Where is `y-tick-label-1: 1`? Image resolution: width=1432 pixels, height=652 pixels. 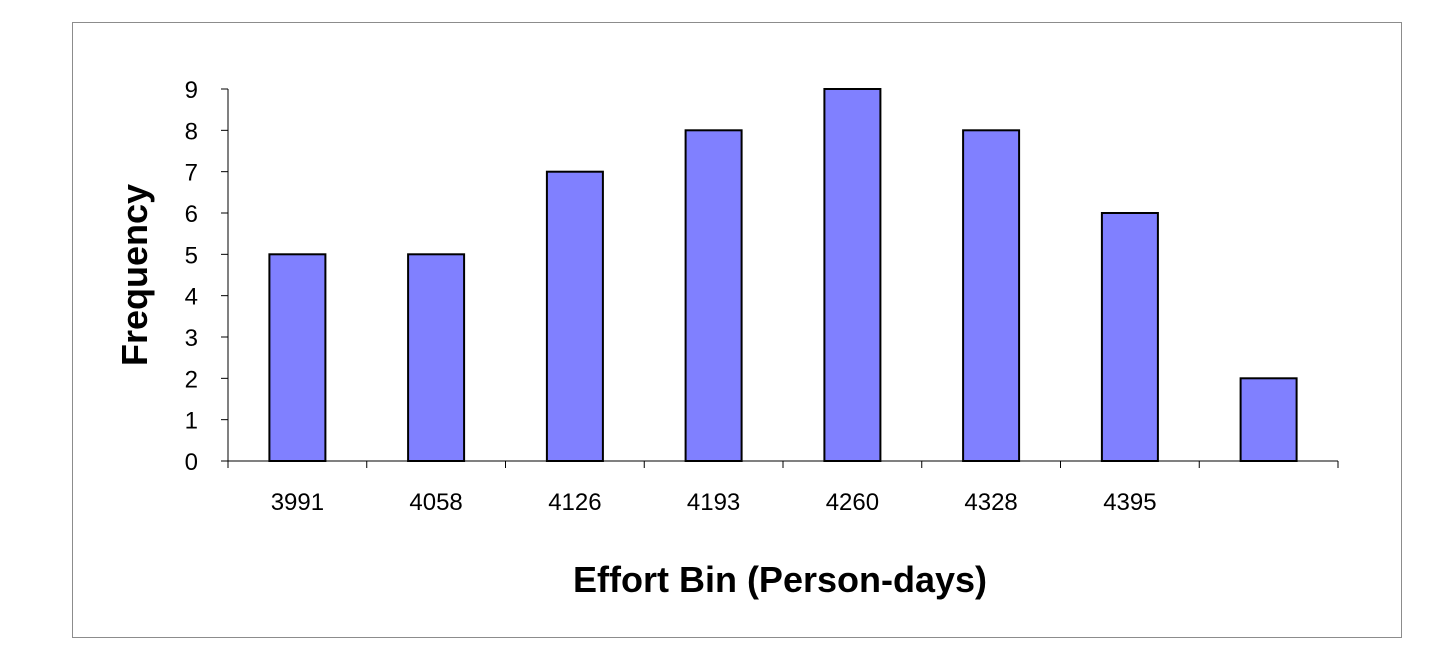
y-tick-label-1: 1 is located at coordinates (191, 421).